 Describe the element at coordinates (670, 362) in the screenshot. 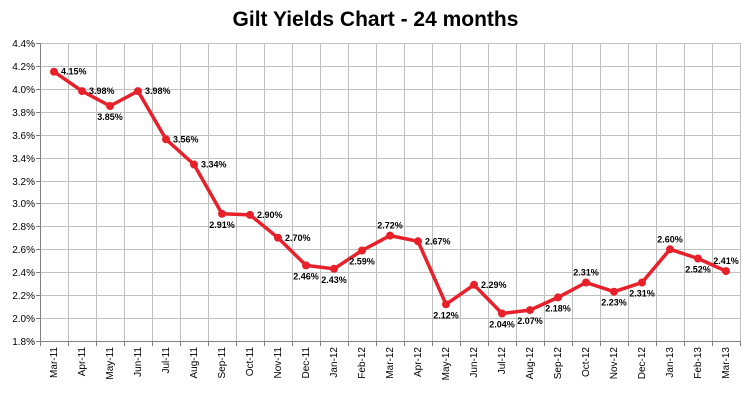

I see `x-tick-label: Jan-13` at that location.